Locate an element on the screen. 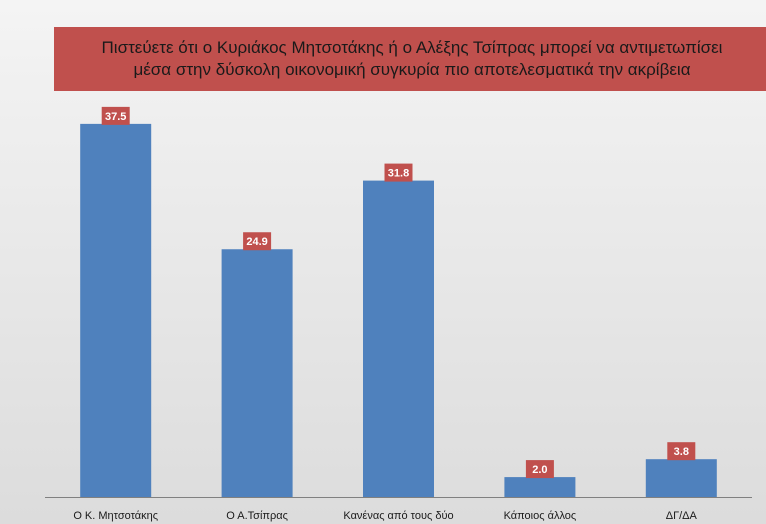 Image resolution: width=766 pixels, height=524 pixels. data-label-1: 24.9 is located at coordinates (256, 242).